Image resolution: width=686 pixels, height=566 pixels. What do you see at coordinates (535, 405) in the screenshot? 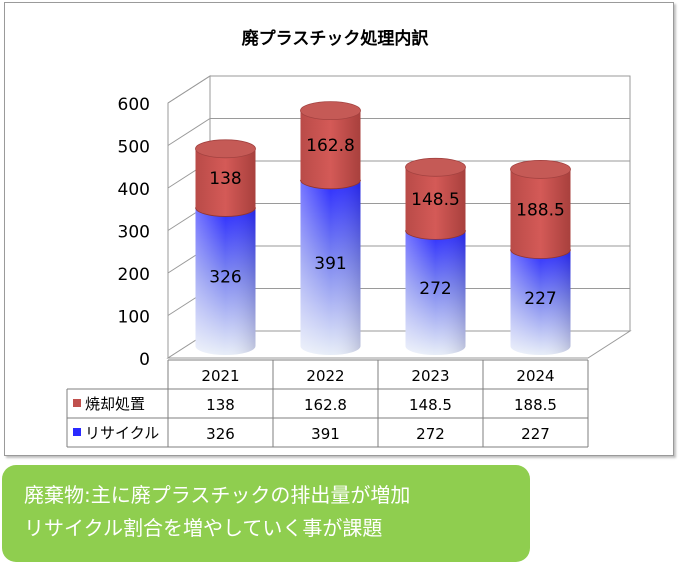
I see `table-cell: 188.5` at bounding box center [535, 405].